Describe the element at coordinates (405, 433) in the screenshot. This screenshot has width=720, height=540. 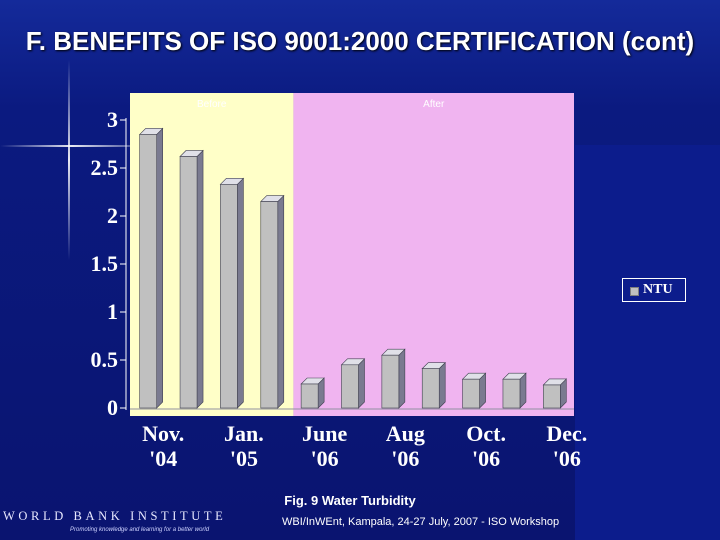
I see `x-tick-label-month: Aug` at that location.